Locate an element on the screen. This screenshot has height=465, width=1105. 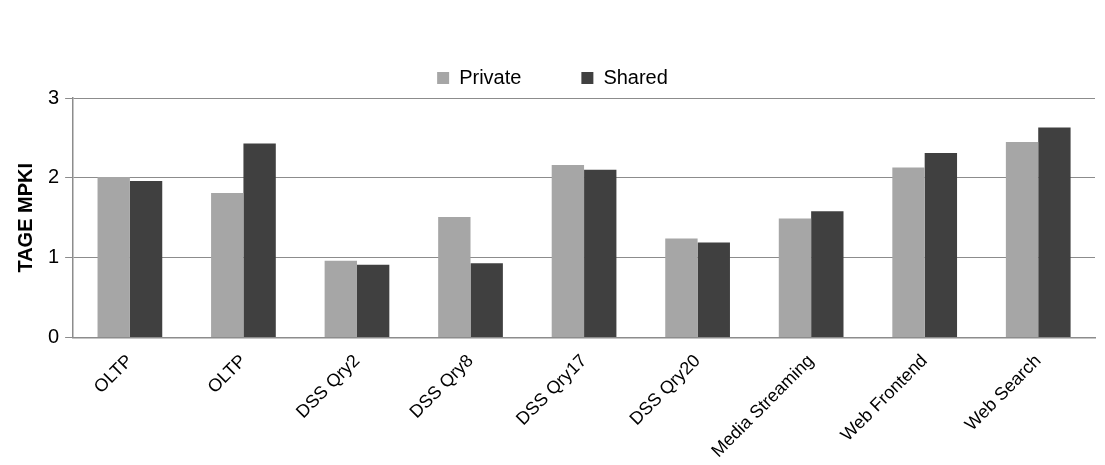
y-tick-label: 3 is located at coordinates (54, 96).